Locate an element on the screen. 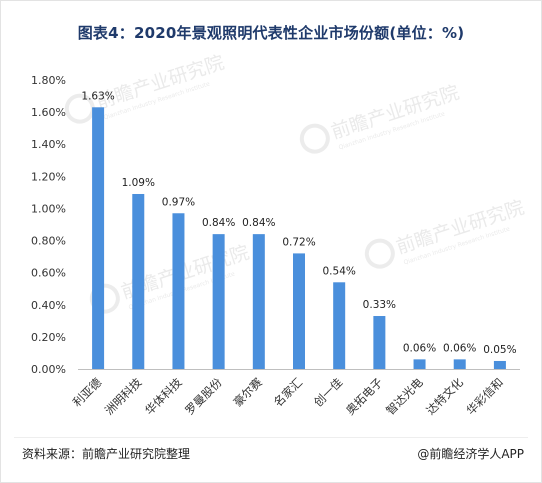  y-tick-label: 1.60% is located at coordinates (48, 112).